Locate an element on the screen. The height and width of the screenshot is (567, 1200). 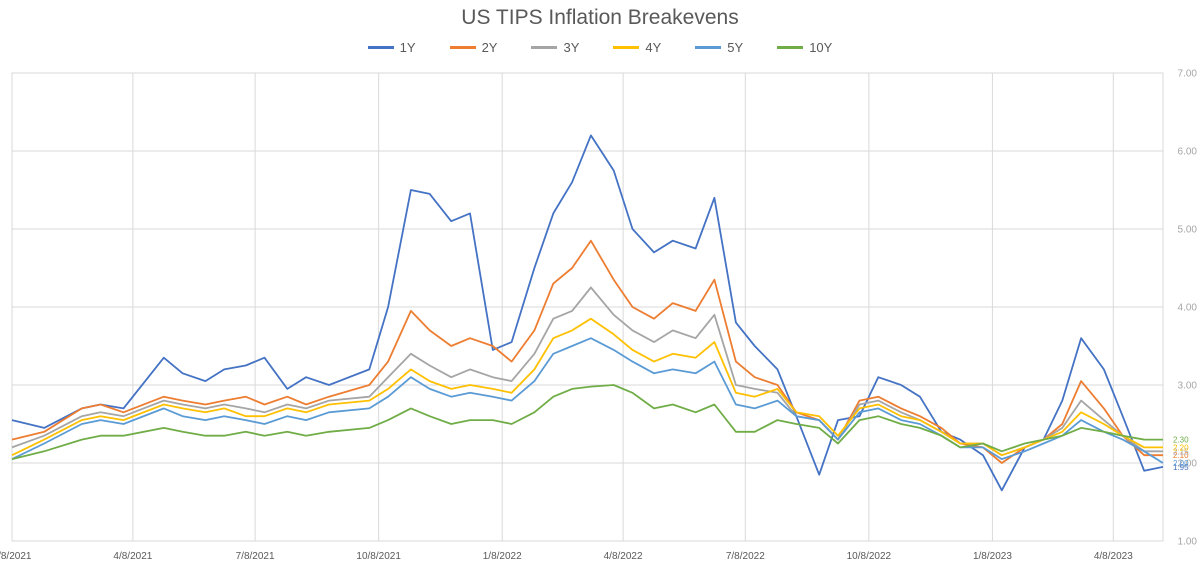
x-tick-label: 1/8/2022 is located at coordinates (502, 556).